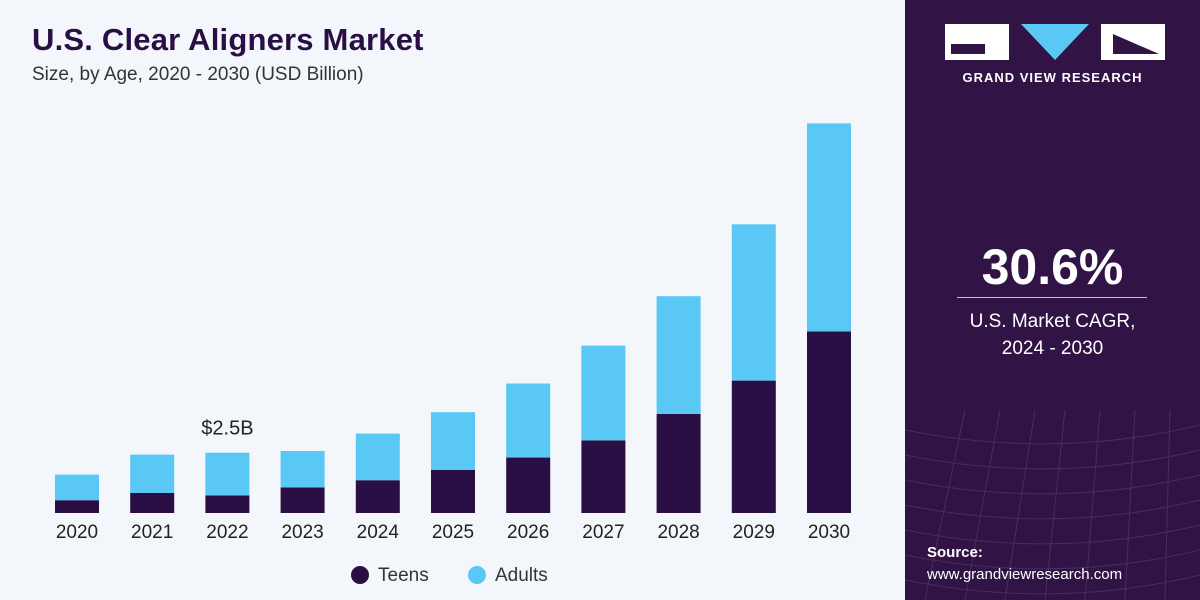 This screenshot has width=1200, height=600. What do you see at coordinates (378, 532) in the screenshot?
I see `x-tick-label-2024: 2024` at bounding box center [378, 532].